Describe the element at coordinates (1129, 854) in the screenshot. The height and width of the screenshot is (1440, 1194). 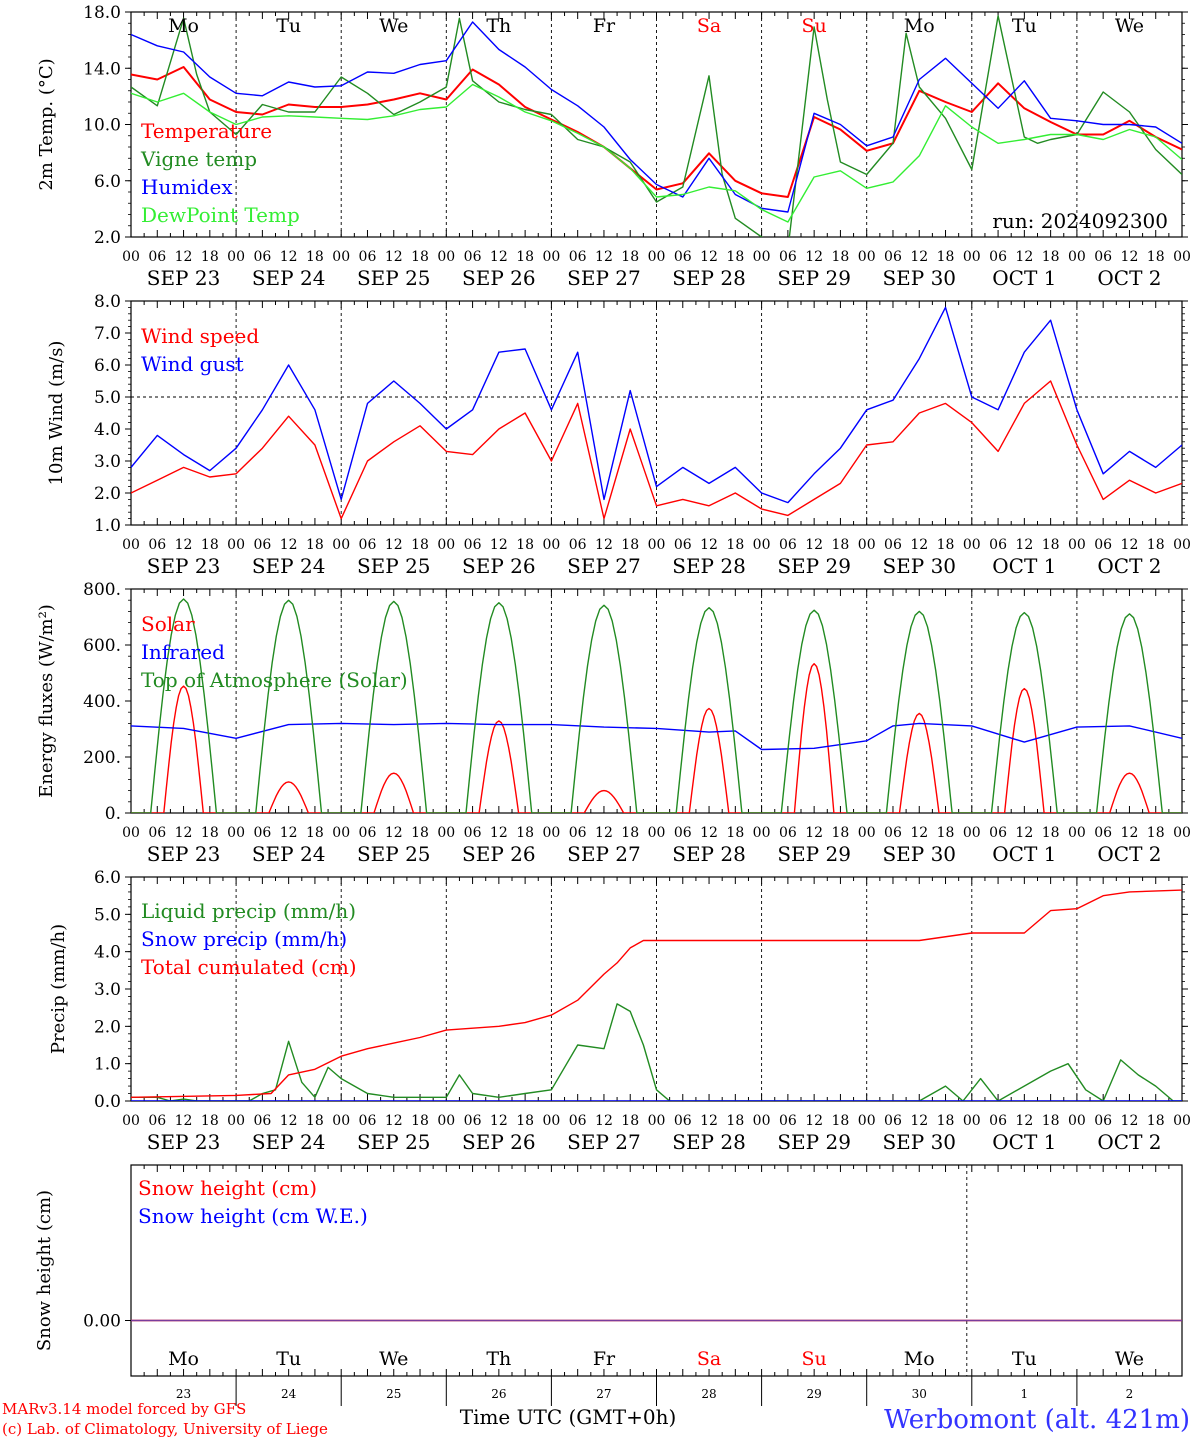
I see `day-label: OCT 2` at that location.